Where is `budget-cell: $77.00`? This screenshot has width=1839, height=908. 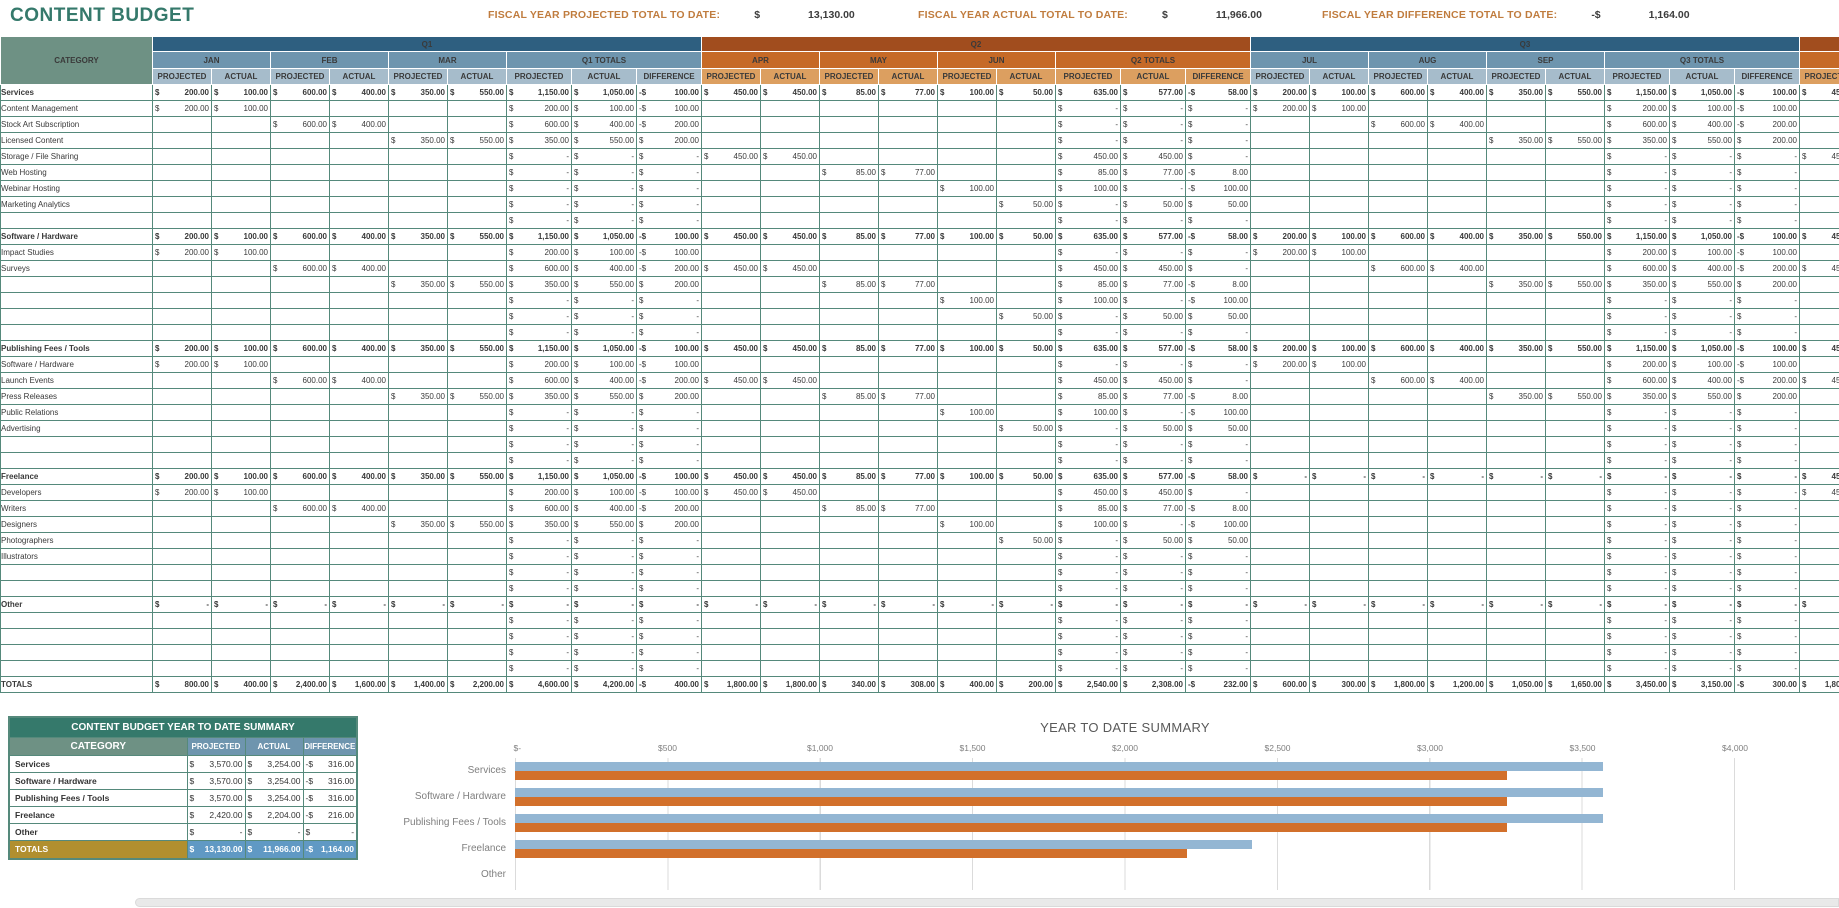
budget-cell: $77.00 is located at coordinates (1153, 508).